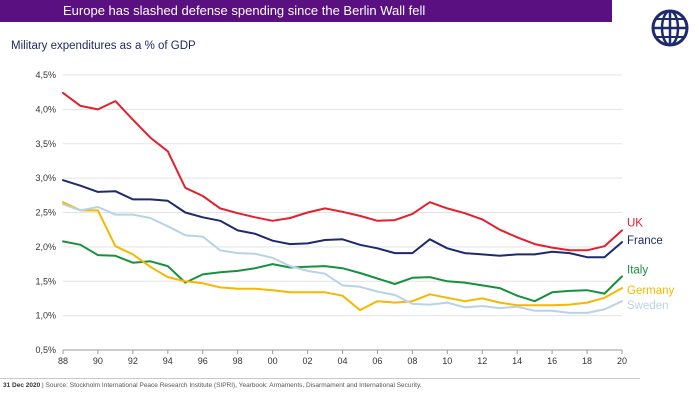 This screenshot has width=698, height=400. I want to click on x-tick-label: 96, so click(203, 361).